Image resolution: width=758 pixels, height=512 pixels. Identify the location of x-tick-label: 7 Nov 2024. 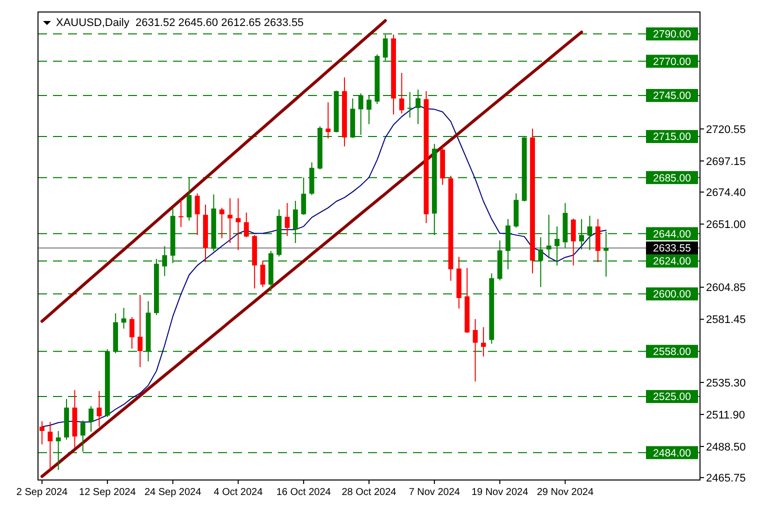
(434, 492).